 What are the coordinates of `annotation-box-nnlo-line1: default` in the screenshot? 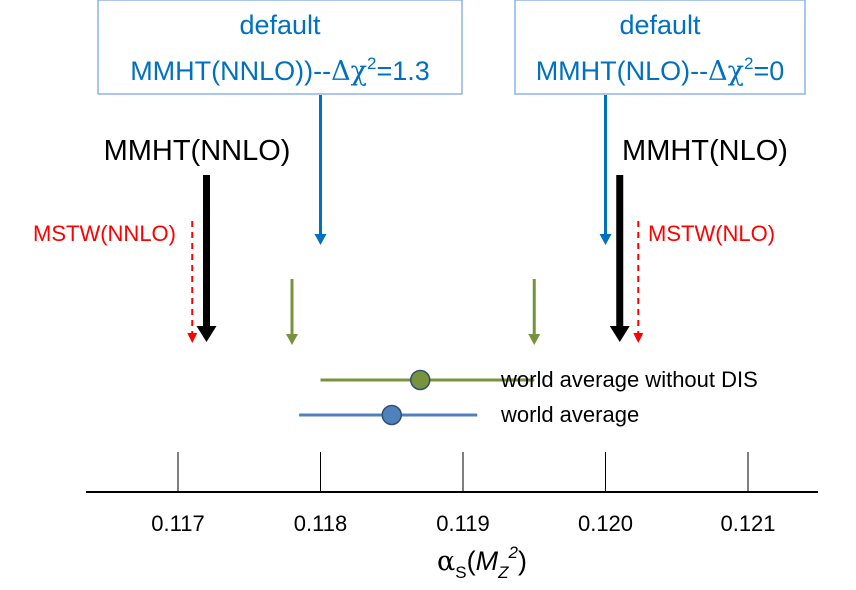 It's located at (280, 25).